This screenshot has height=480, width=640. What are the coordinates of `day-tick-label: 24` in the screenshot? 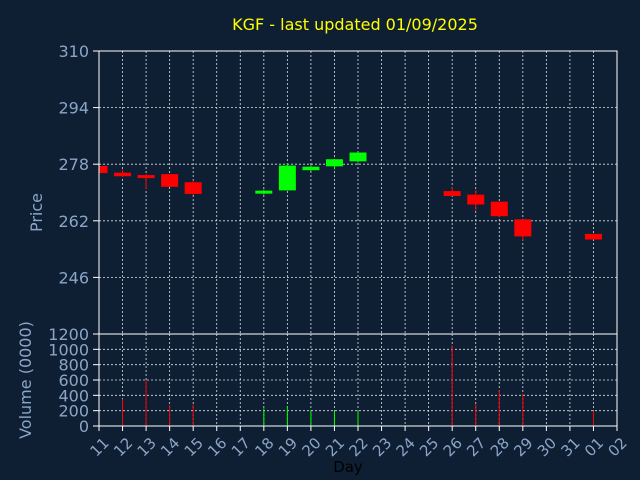 It's located at (406, 447).